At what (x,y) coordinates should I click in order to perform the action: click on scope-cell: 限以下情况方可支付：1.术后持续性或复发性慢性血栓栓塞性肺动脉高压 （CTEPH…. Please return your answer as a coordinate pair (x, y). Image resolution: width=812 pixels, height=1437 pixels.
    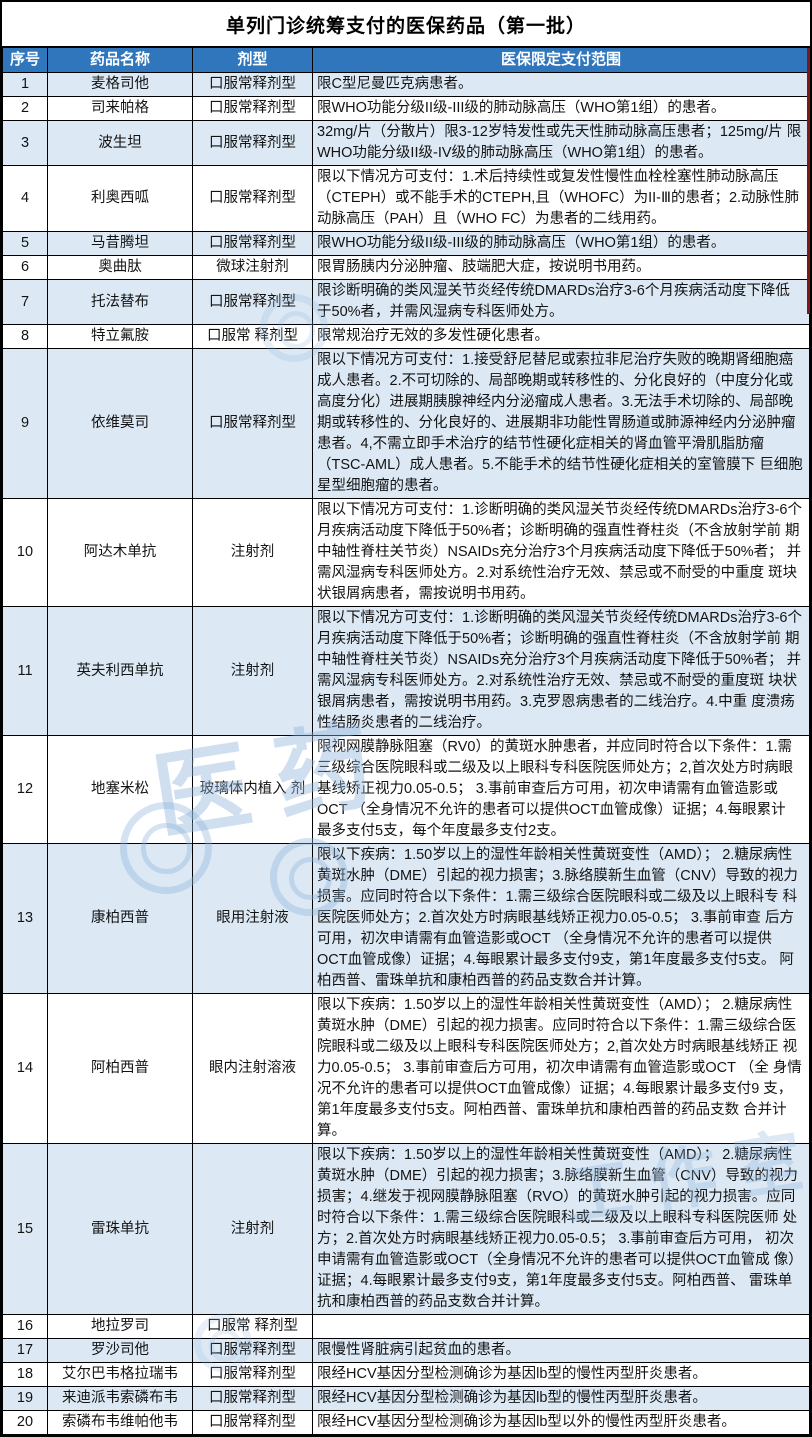
    Looking at the image, I should click on (561, 198).